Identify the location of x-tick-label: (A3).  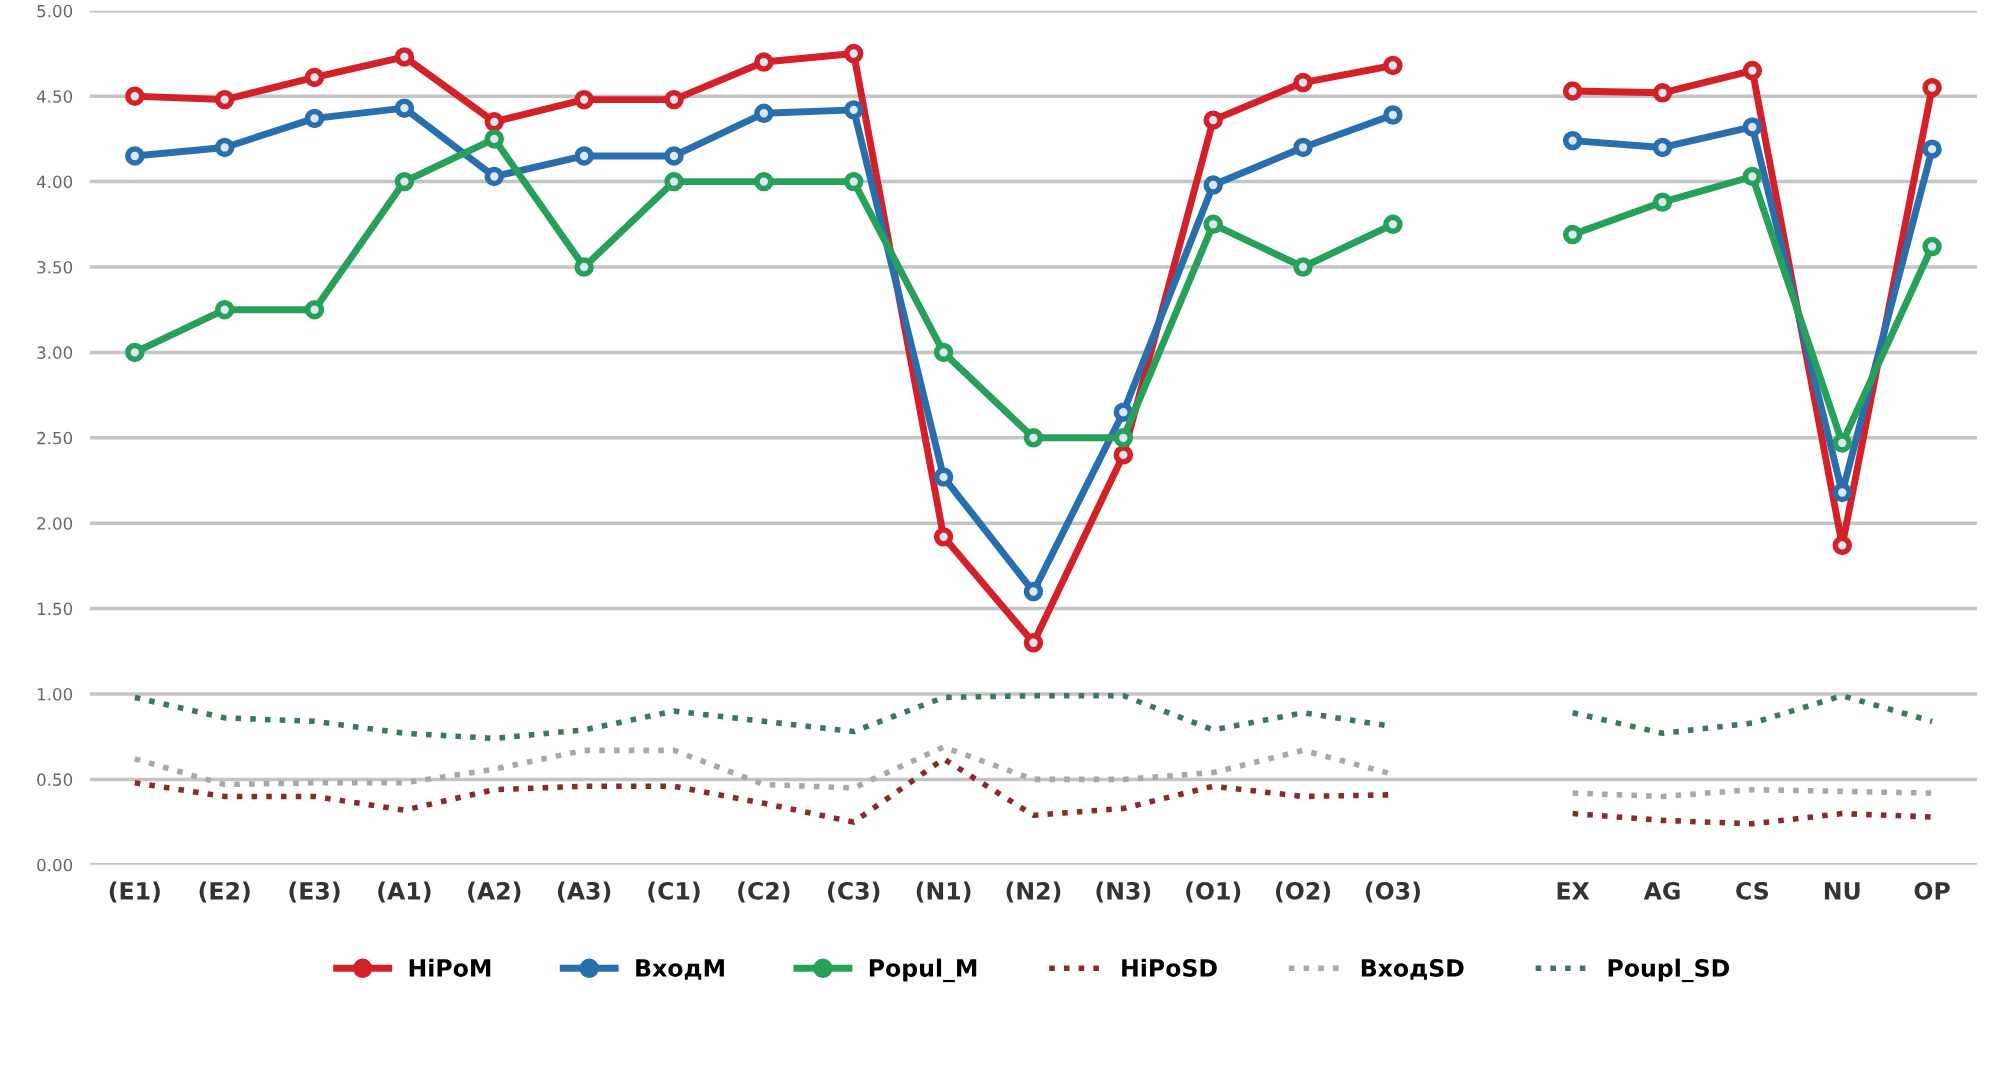
(584, 892).